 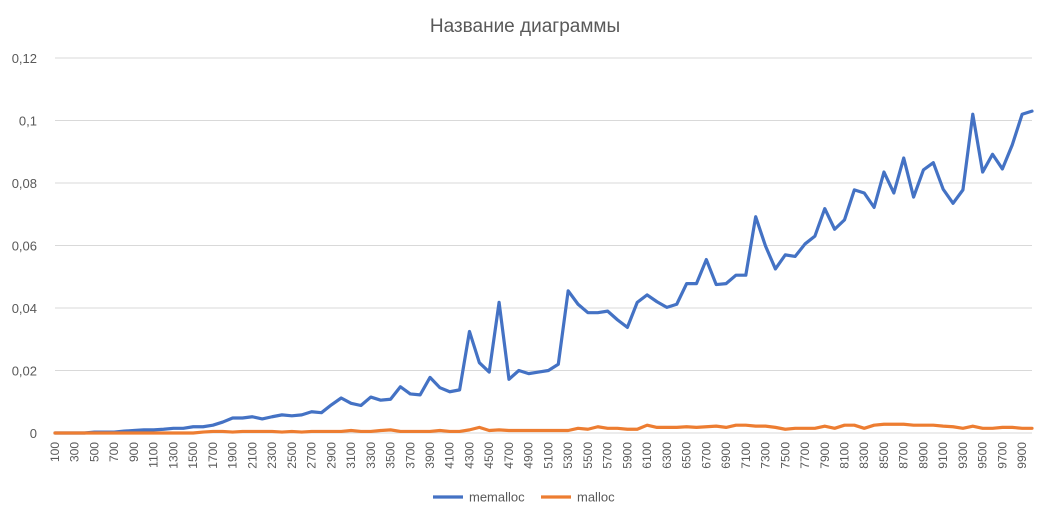 What do you see at coordinates (529, 455) in the screenshot?
I see `x-tick-label: 4900` at bounding box center [529, 455].